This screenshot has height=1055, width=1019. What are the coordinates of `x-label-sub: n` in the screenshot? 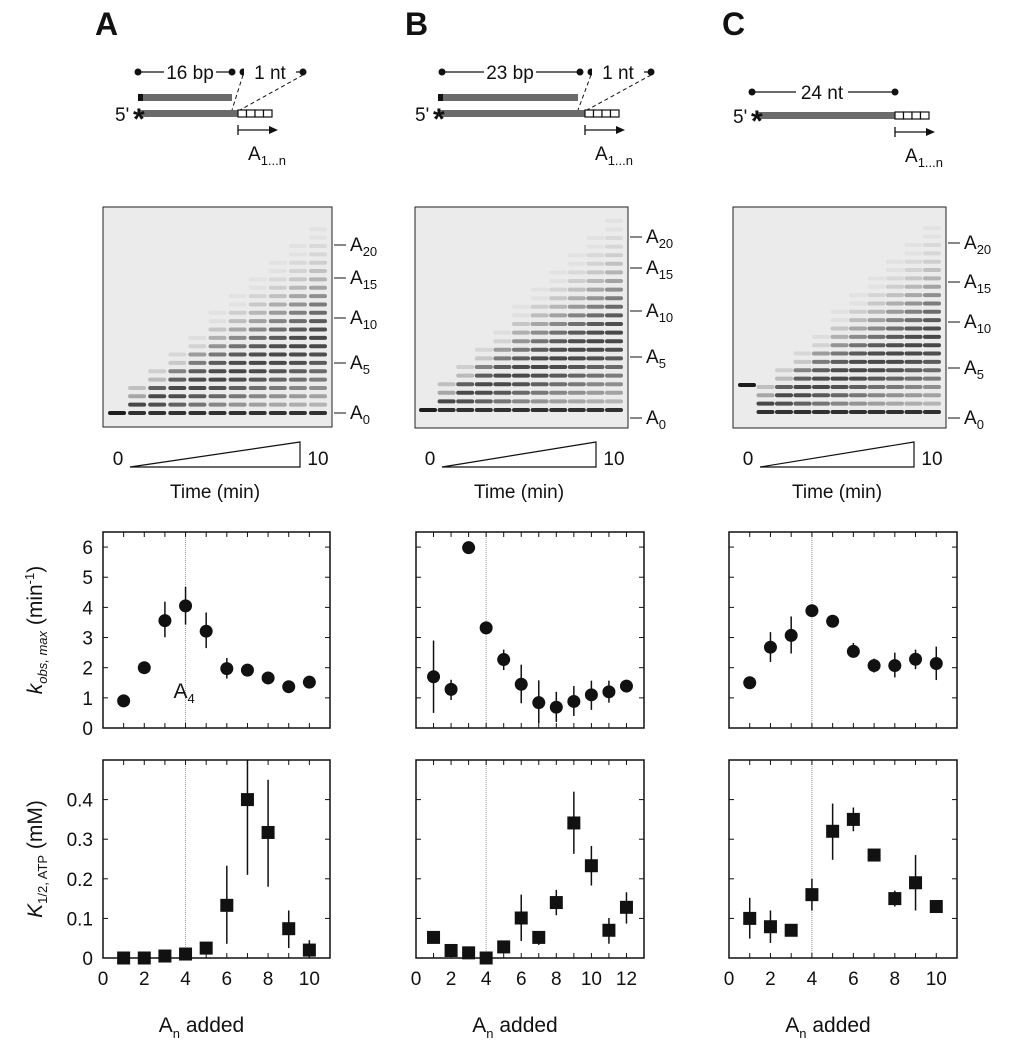 It's located at (802, 1033).